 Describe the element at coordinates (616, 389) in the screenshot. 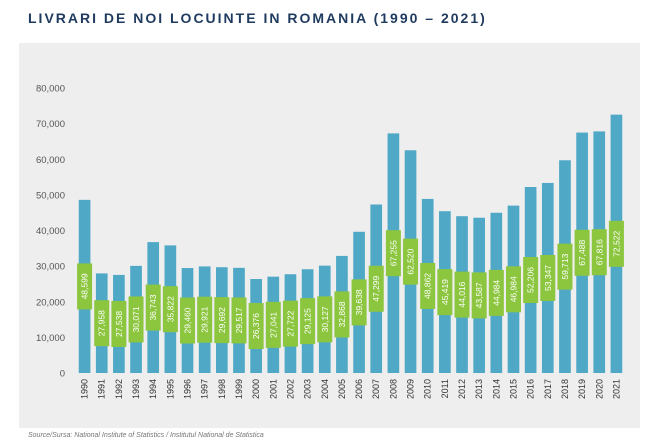

I see `x-tick-label: 2021` at that location.